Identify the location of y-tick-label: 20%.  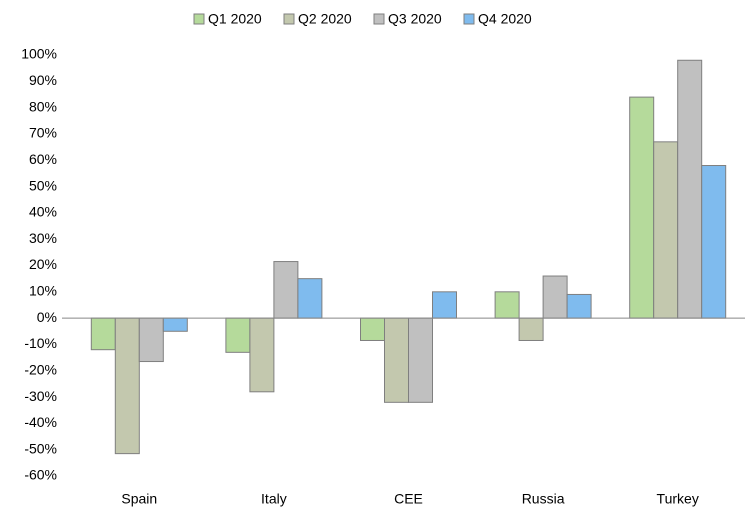
(43, 264).